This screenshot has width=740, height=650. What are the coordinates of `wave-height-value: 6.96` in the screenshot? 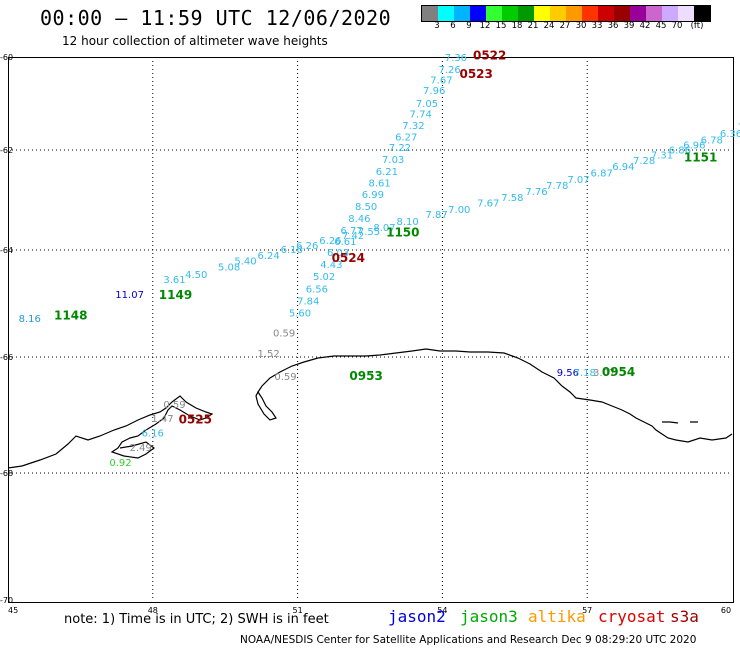 It's located at (694, 146).